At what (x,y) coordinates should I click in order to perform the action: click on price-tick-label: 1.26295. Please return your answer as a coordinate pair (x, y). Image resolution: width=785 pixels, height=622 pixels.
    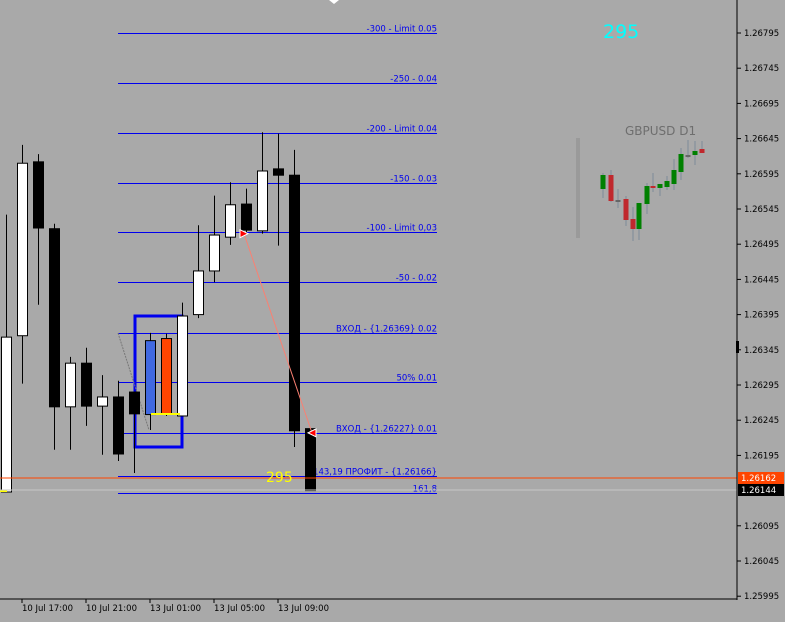
    Looking at the image, I should click on (761, 386).